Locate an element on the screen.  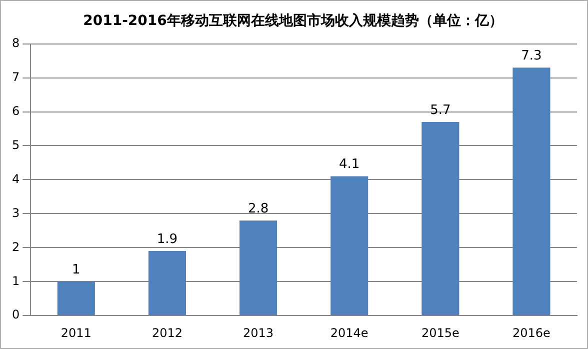
y-tick-label: 2 is located at coordinates (16, 247).